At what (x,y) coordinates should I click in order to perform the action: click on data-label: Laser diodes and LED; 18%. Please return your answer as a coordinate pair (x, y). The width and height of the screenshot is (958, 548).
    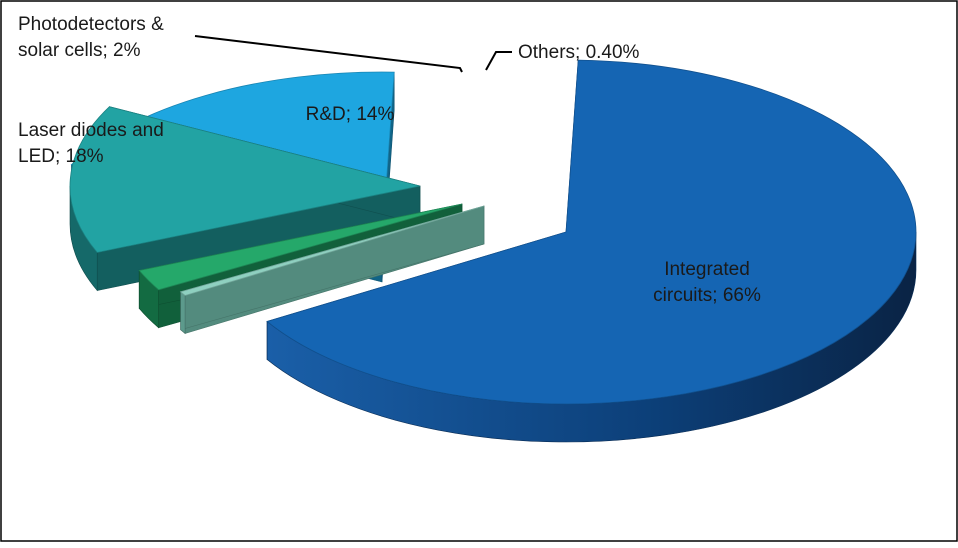
    Looking at the image, I should click on (91, 143).